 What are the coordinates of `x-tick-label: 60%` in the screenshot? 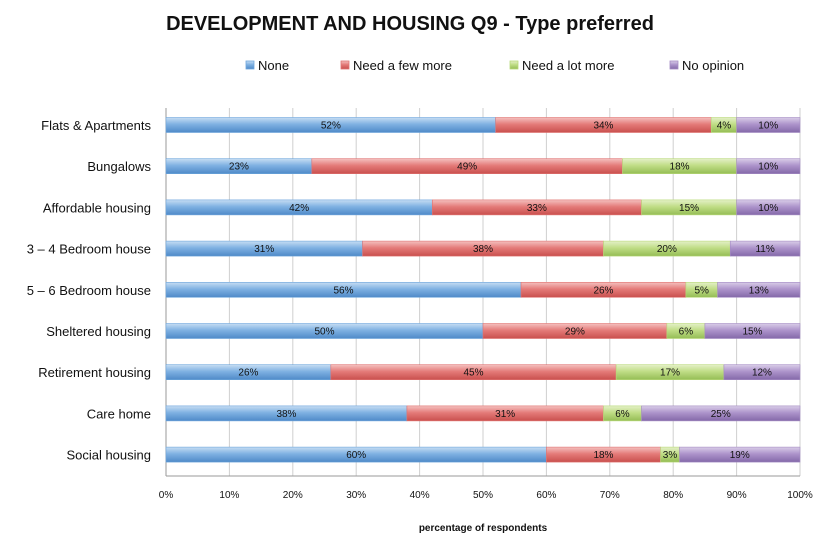 It's located at (546, 495).